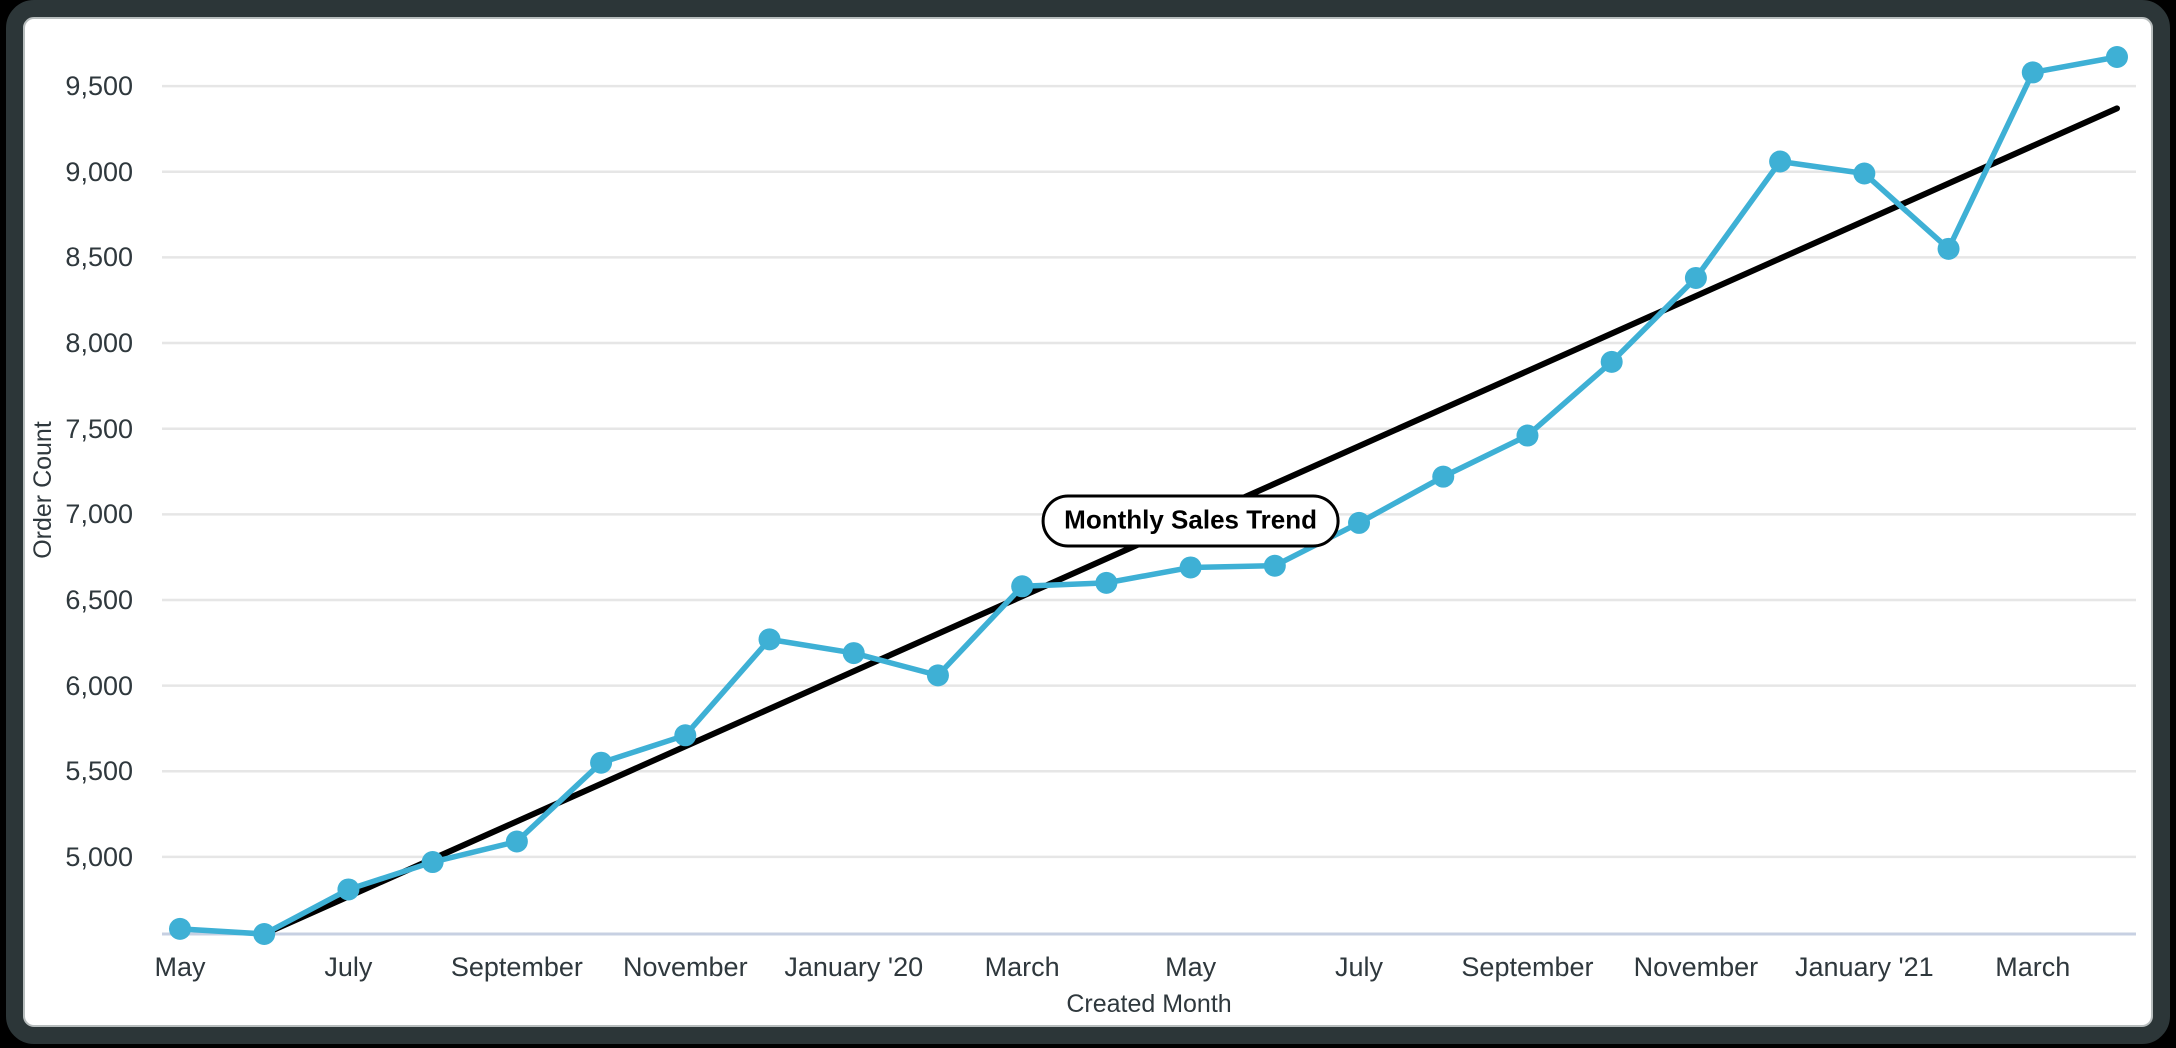 The width and height of the screenshot is (2176, 1048). Describe the element at coordinates (1149, 1004) in the screenshot. I see `x-axis-title: Created Month` at that location.